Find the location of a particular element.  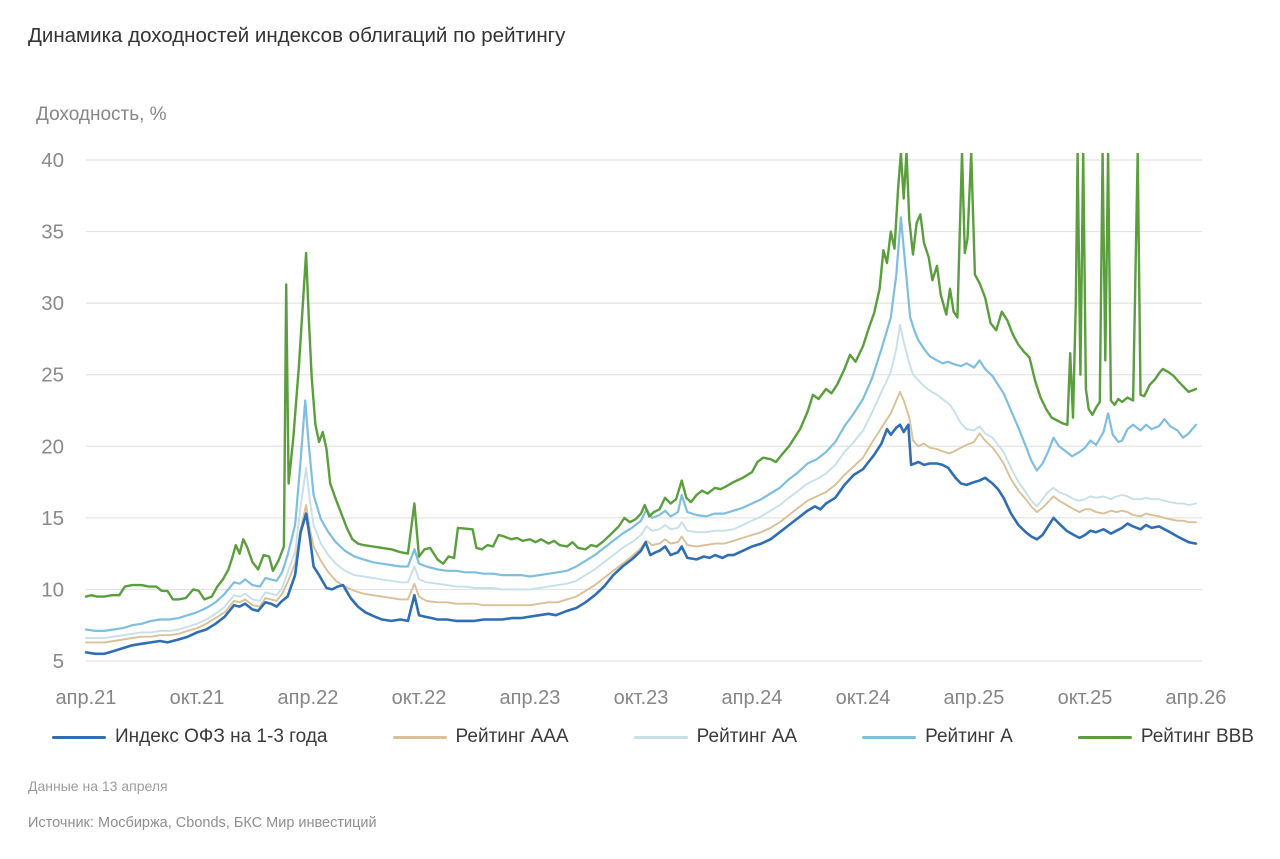

x-tick-label-9: апр.25 is located at coordinates (974, 698).